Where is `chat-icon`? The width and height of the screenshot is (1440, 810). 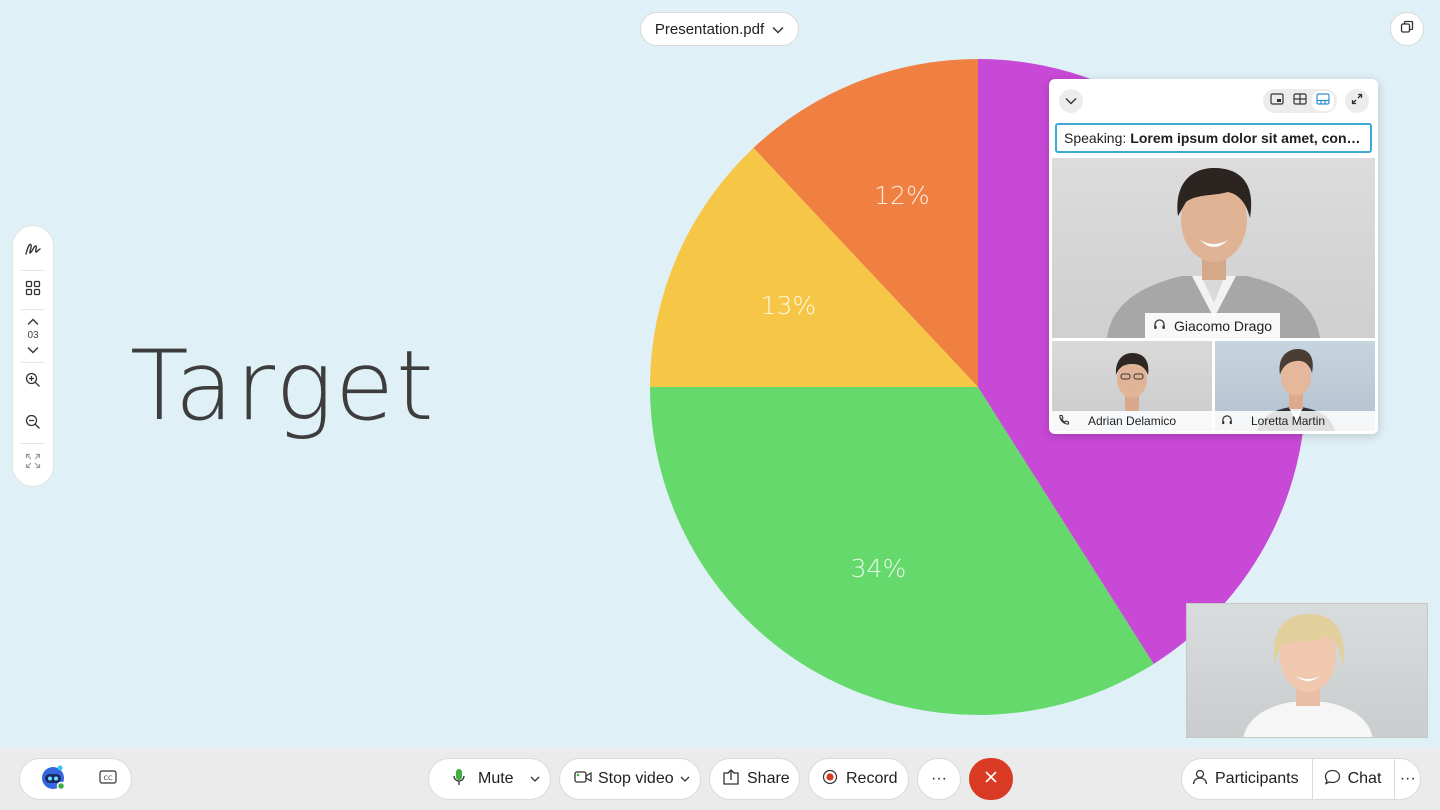
chat-icon is located at coordinates (1332, 779).